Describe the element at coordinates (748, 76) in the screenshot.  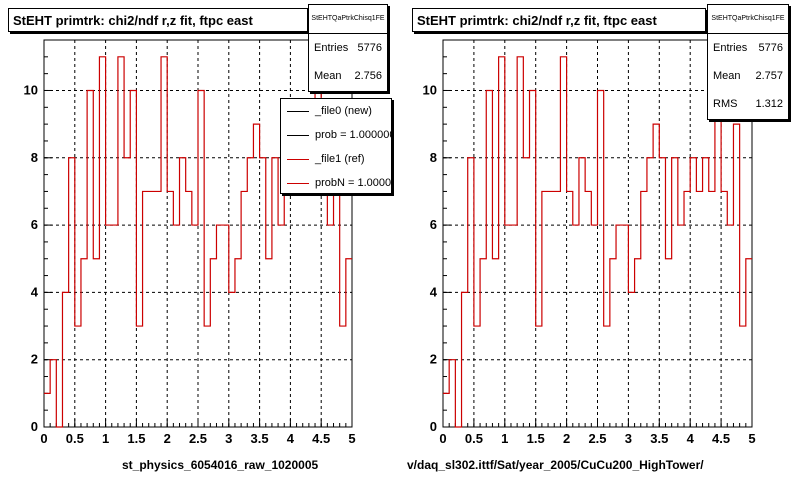
I see `stats-mean-row: Mean 2.757` at that location.